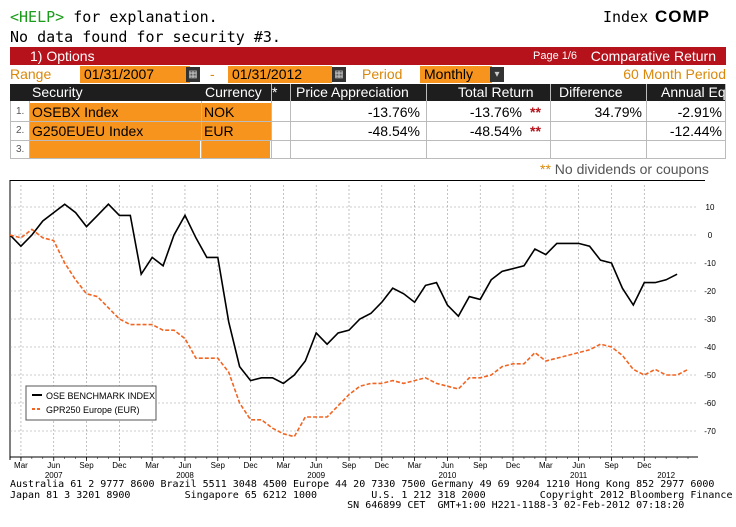 The image size is (736, 527). I want to click on x-year-label: 2009, so click(316, 475).